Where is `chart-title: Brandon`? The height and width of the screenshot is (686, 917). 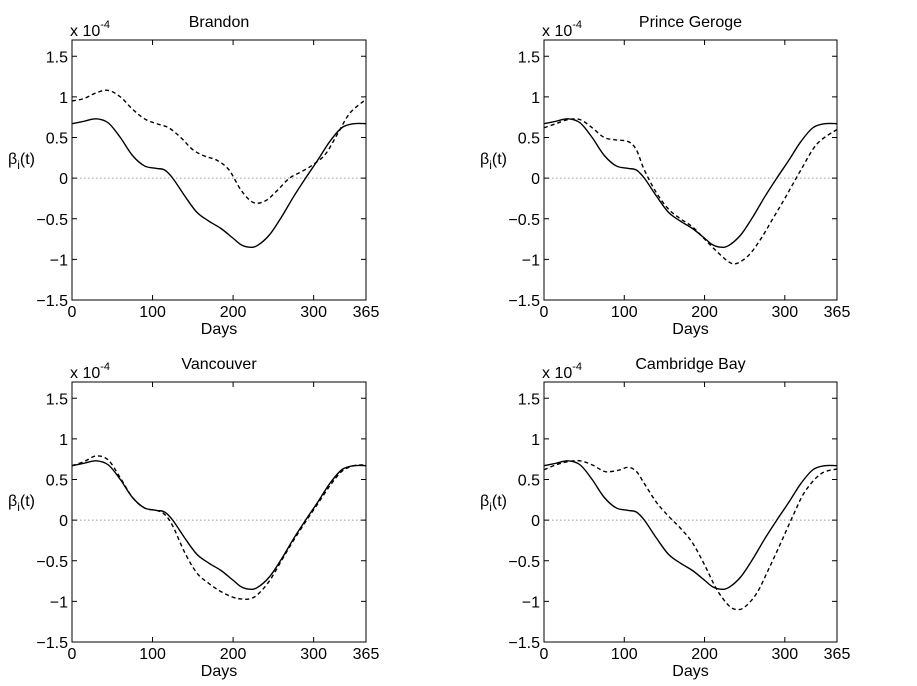 chart-title: Brandon is located at coordinates (219, 22).